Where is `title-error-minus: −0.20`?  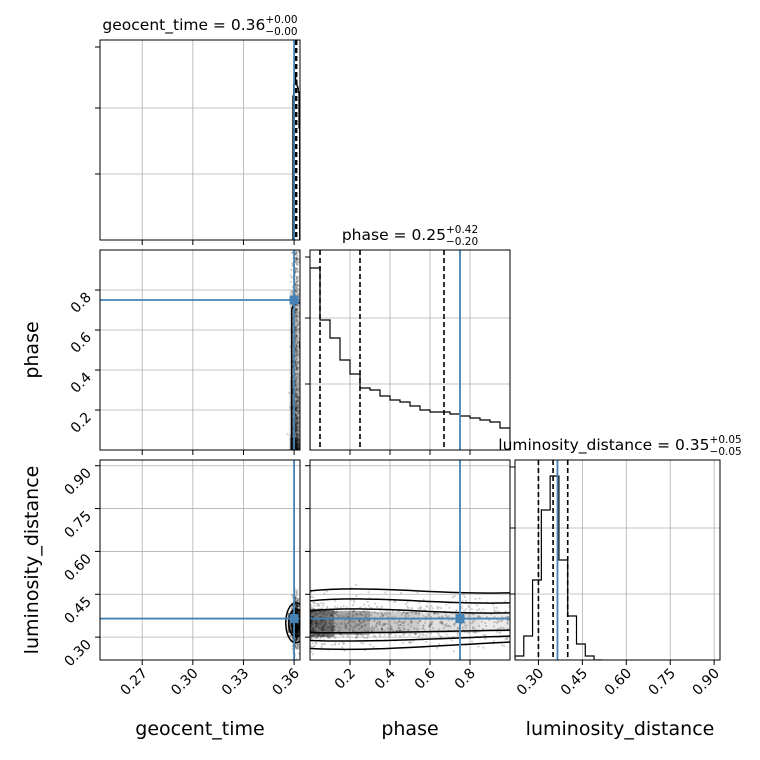 title-error-minus: −0.20 is located at coordinates (462, 242).